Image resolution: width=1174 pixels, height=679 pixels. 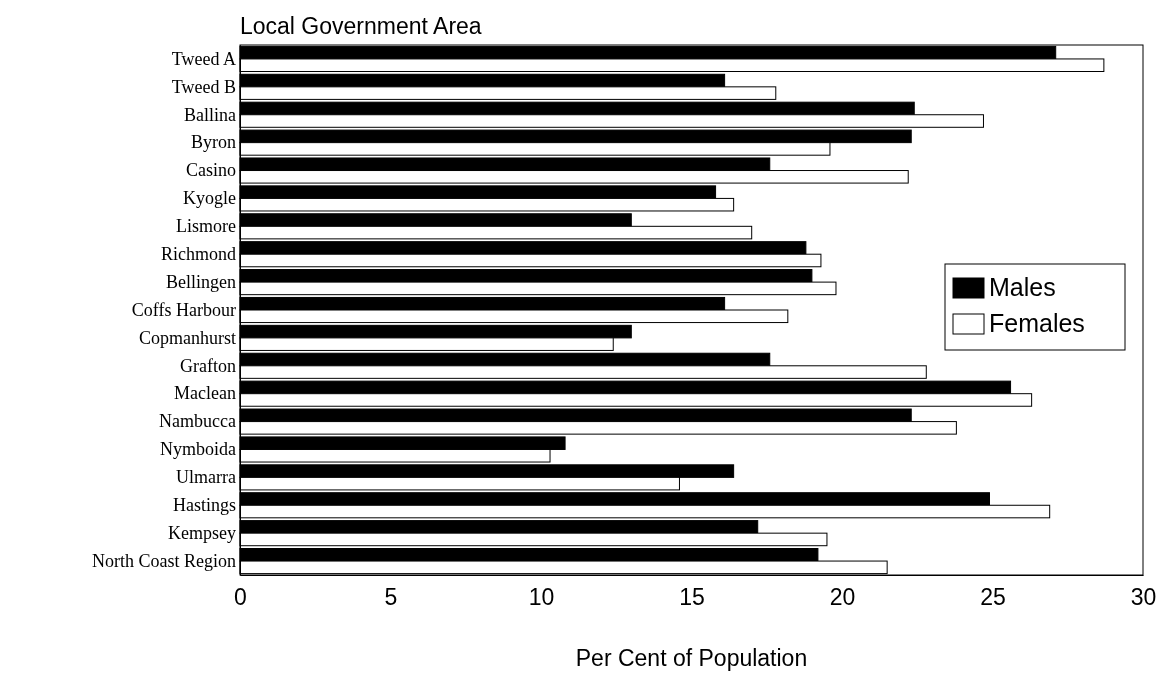 What do you see at coordinates (198, 449) in the screenshot?
I see `y-tick-label: Nymboida` at bounding box center [198, 449].